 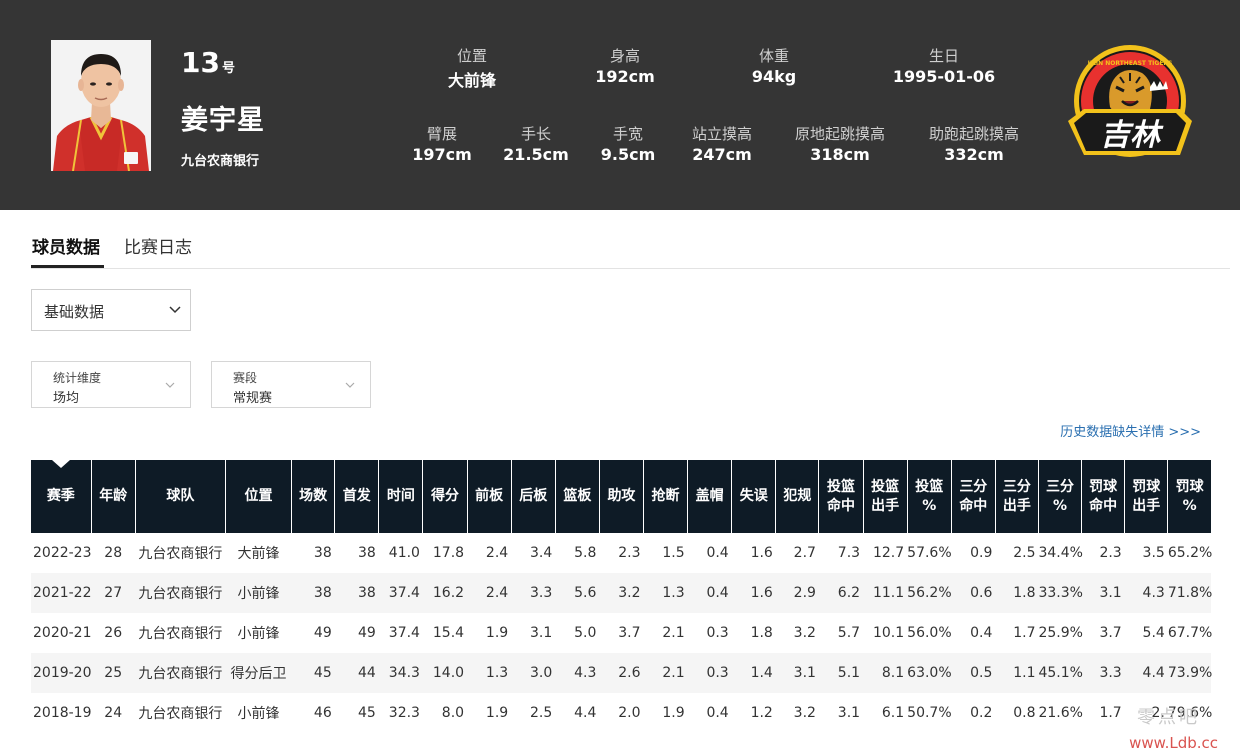 What do you see at coordinates (973, 673) in the screenshot?
I see `table-cell: 0.5` at bounding box center [973, 673].